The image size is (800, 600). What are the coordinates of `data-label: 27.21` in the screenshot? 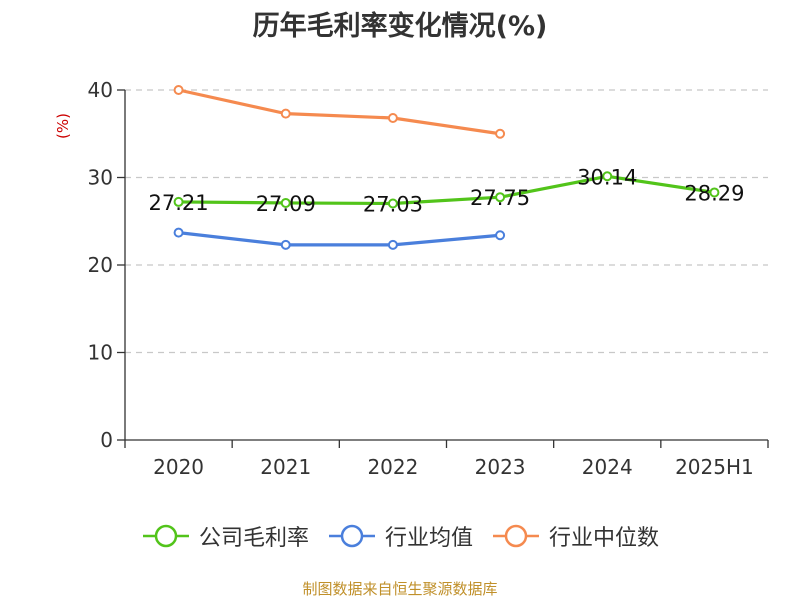 It's located at (179, 203).